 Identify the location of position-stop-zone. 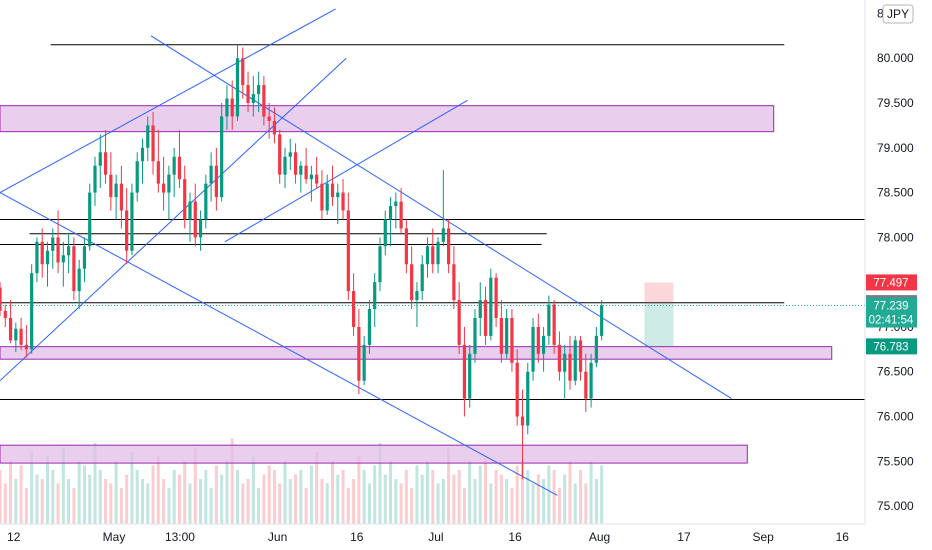
(659, 293).